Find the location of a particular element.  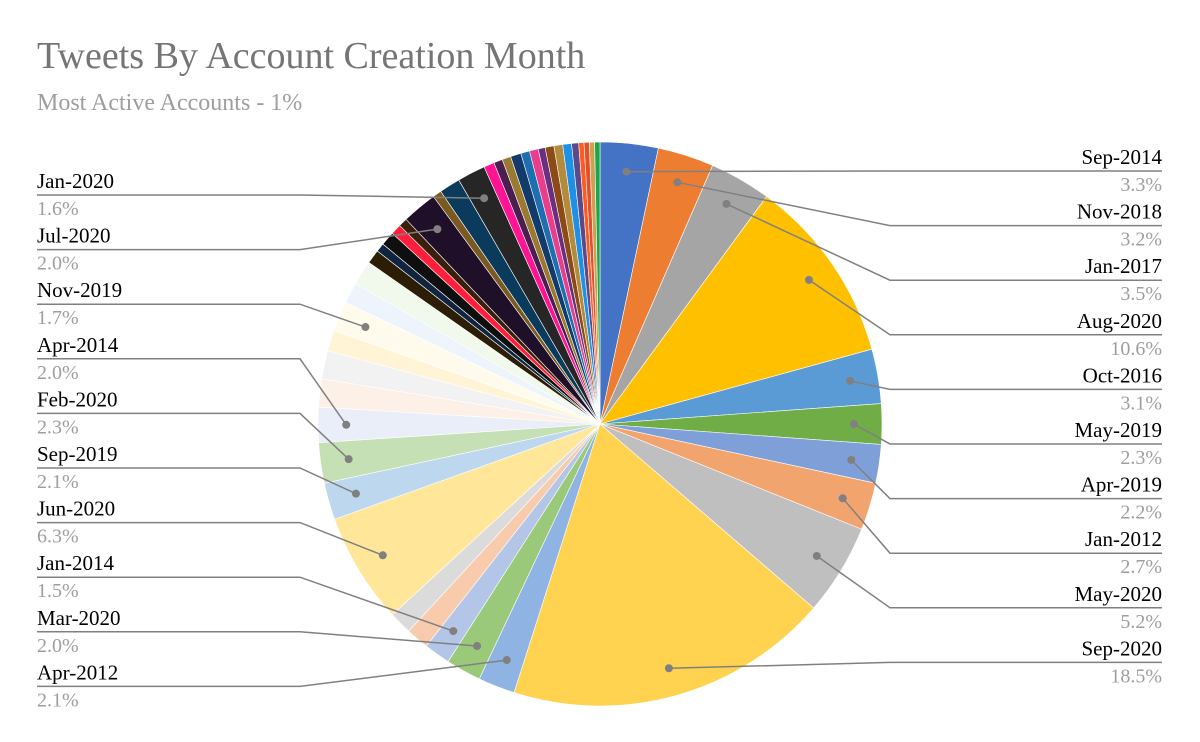

leader-sep-2014 is located at coordinates (894, 171).